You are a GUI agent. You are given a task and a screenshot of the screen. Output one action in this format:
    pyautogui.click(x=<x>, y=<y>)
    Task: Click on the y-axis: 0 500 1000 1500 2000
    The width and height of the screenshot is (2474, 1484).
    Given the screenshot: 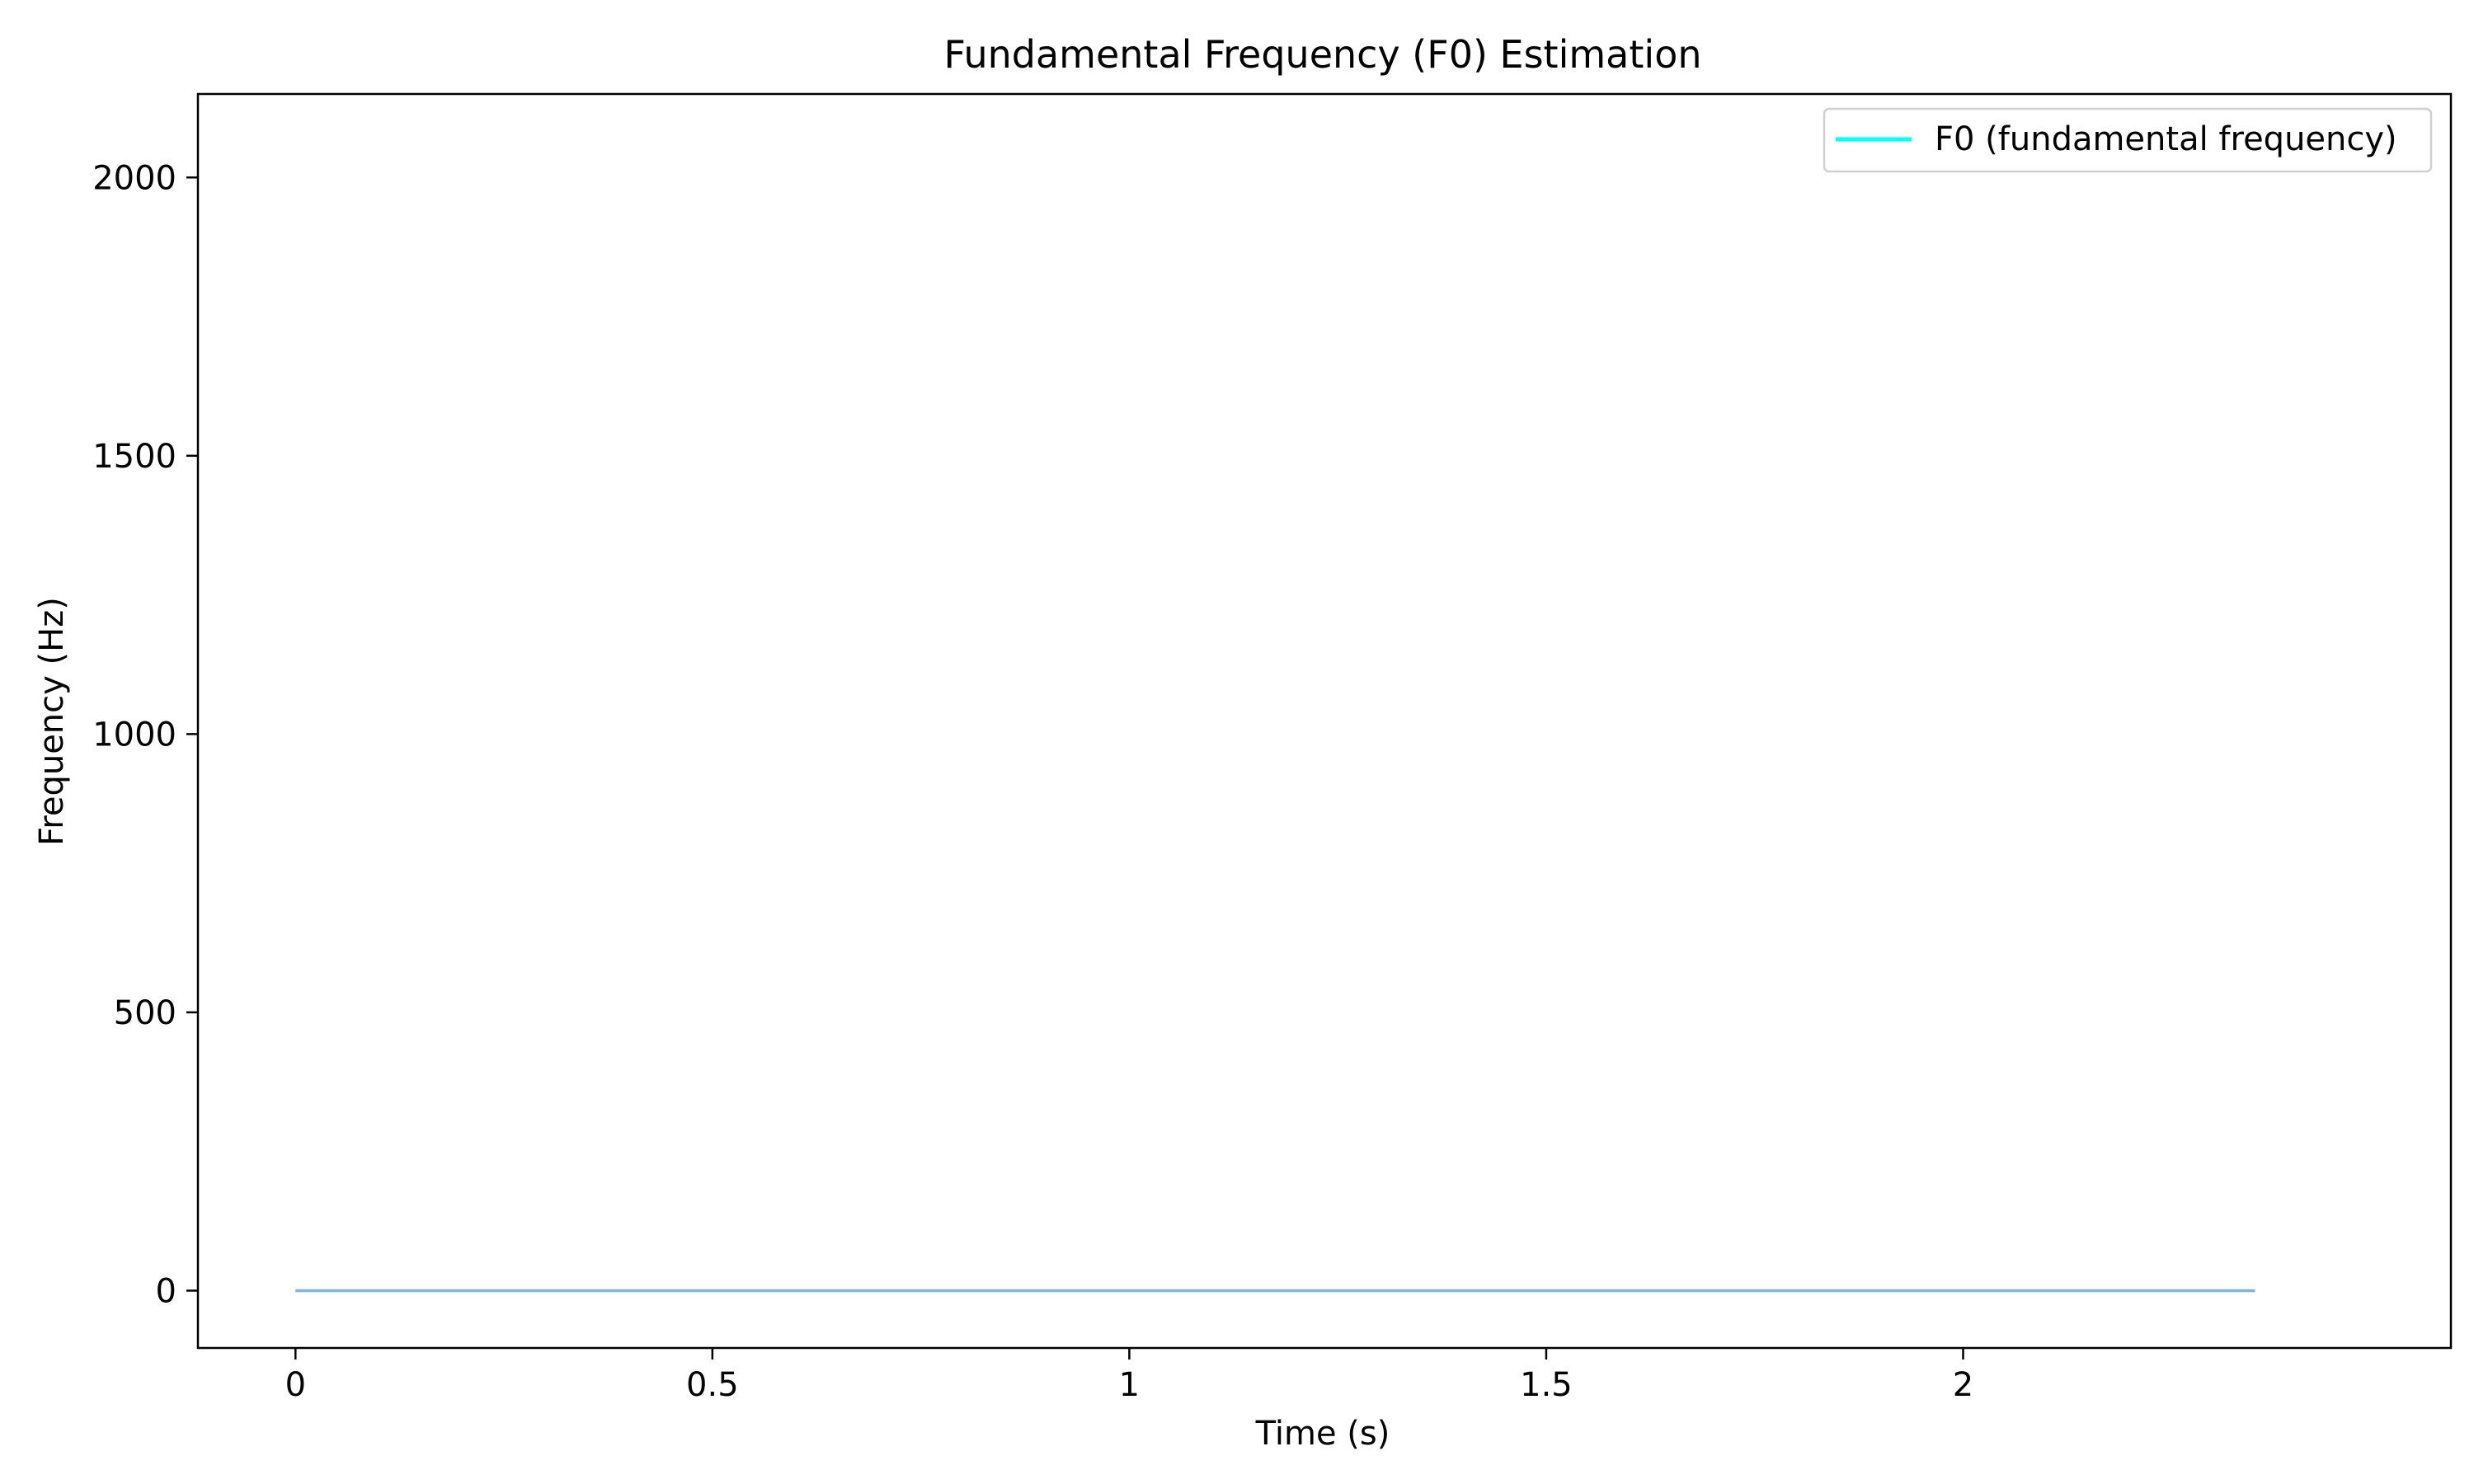 What is the action you would take?
    pyautogui.click(x=145, y=734)
    